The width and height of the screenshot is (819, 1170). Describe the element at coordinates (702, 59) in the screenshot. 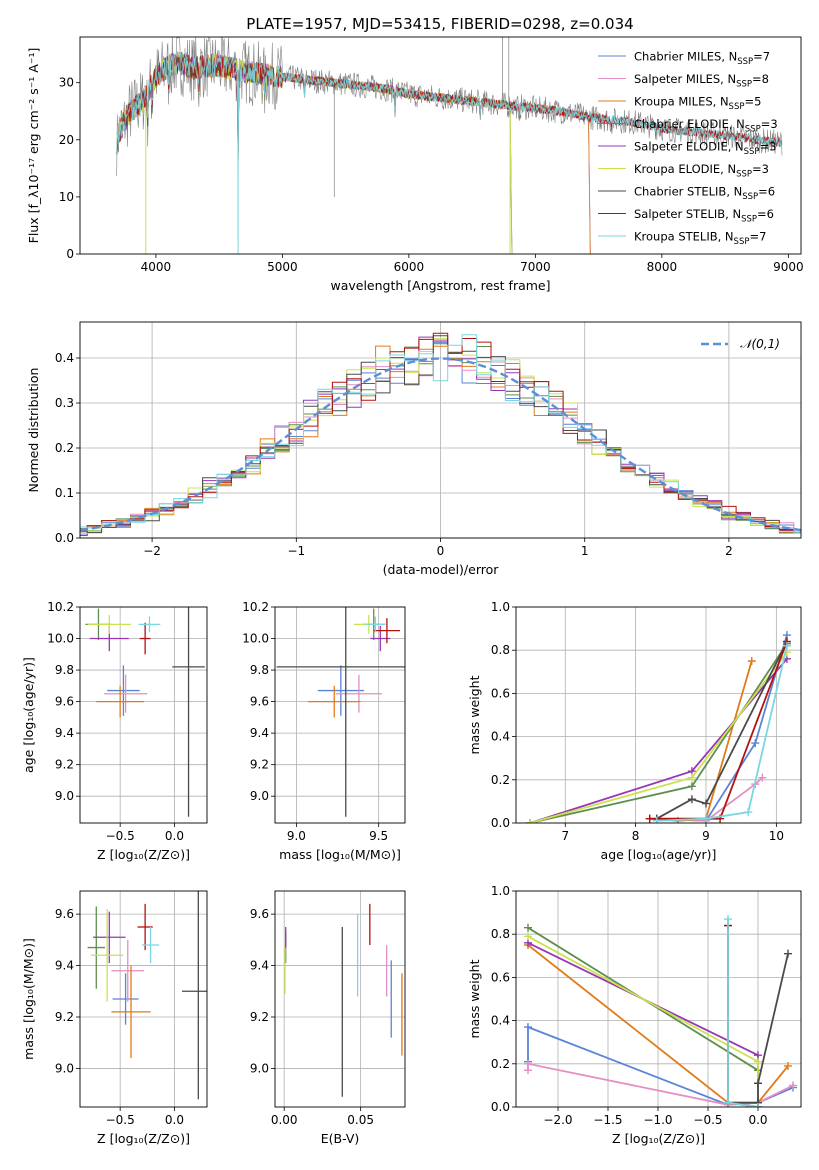

I see `legend-entry: Chabrier MILES, NSSP=7` at that location.